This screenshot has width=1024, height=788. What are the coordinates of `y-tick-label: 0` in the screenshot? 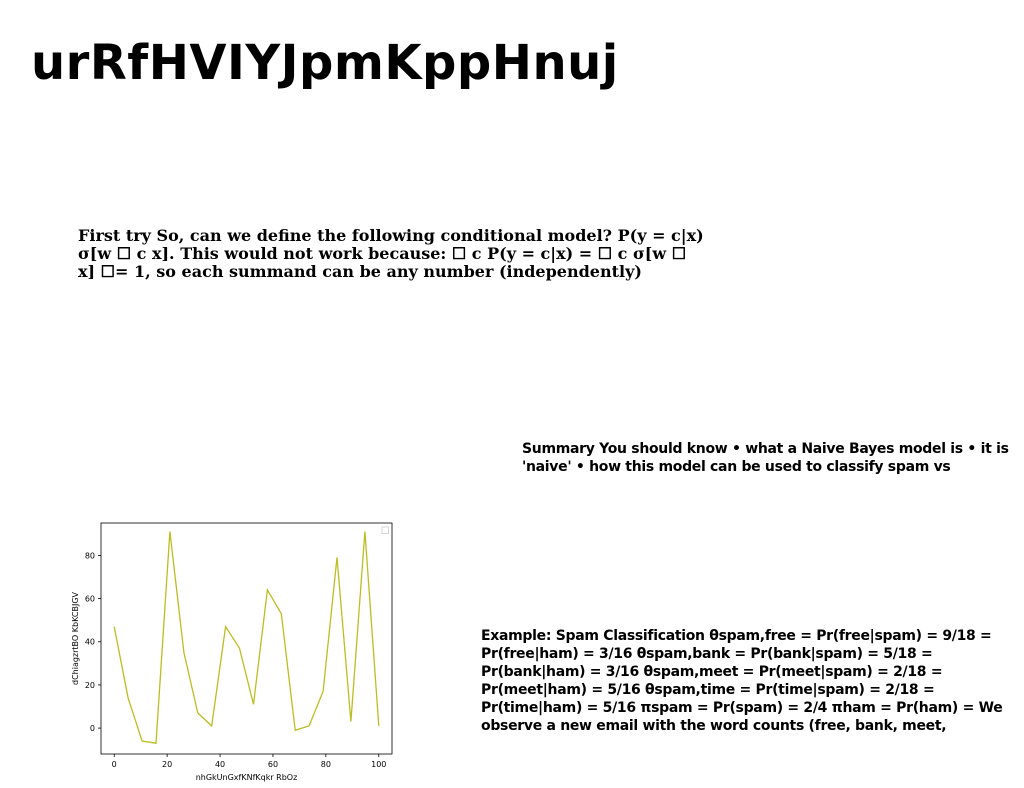 It's located at (92, 728).